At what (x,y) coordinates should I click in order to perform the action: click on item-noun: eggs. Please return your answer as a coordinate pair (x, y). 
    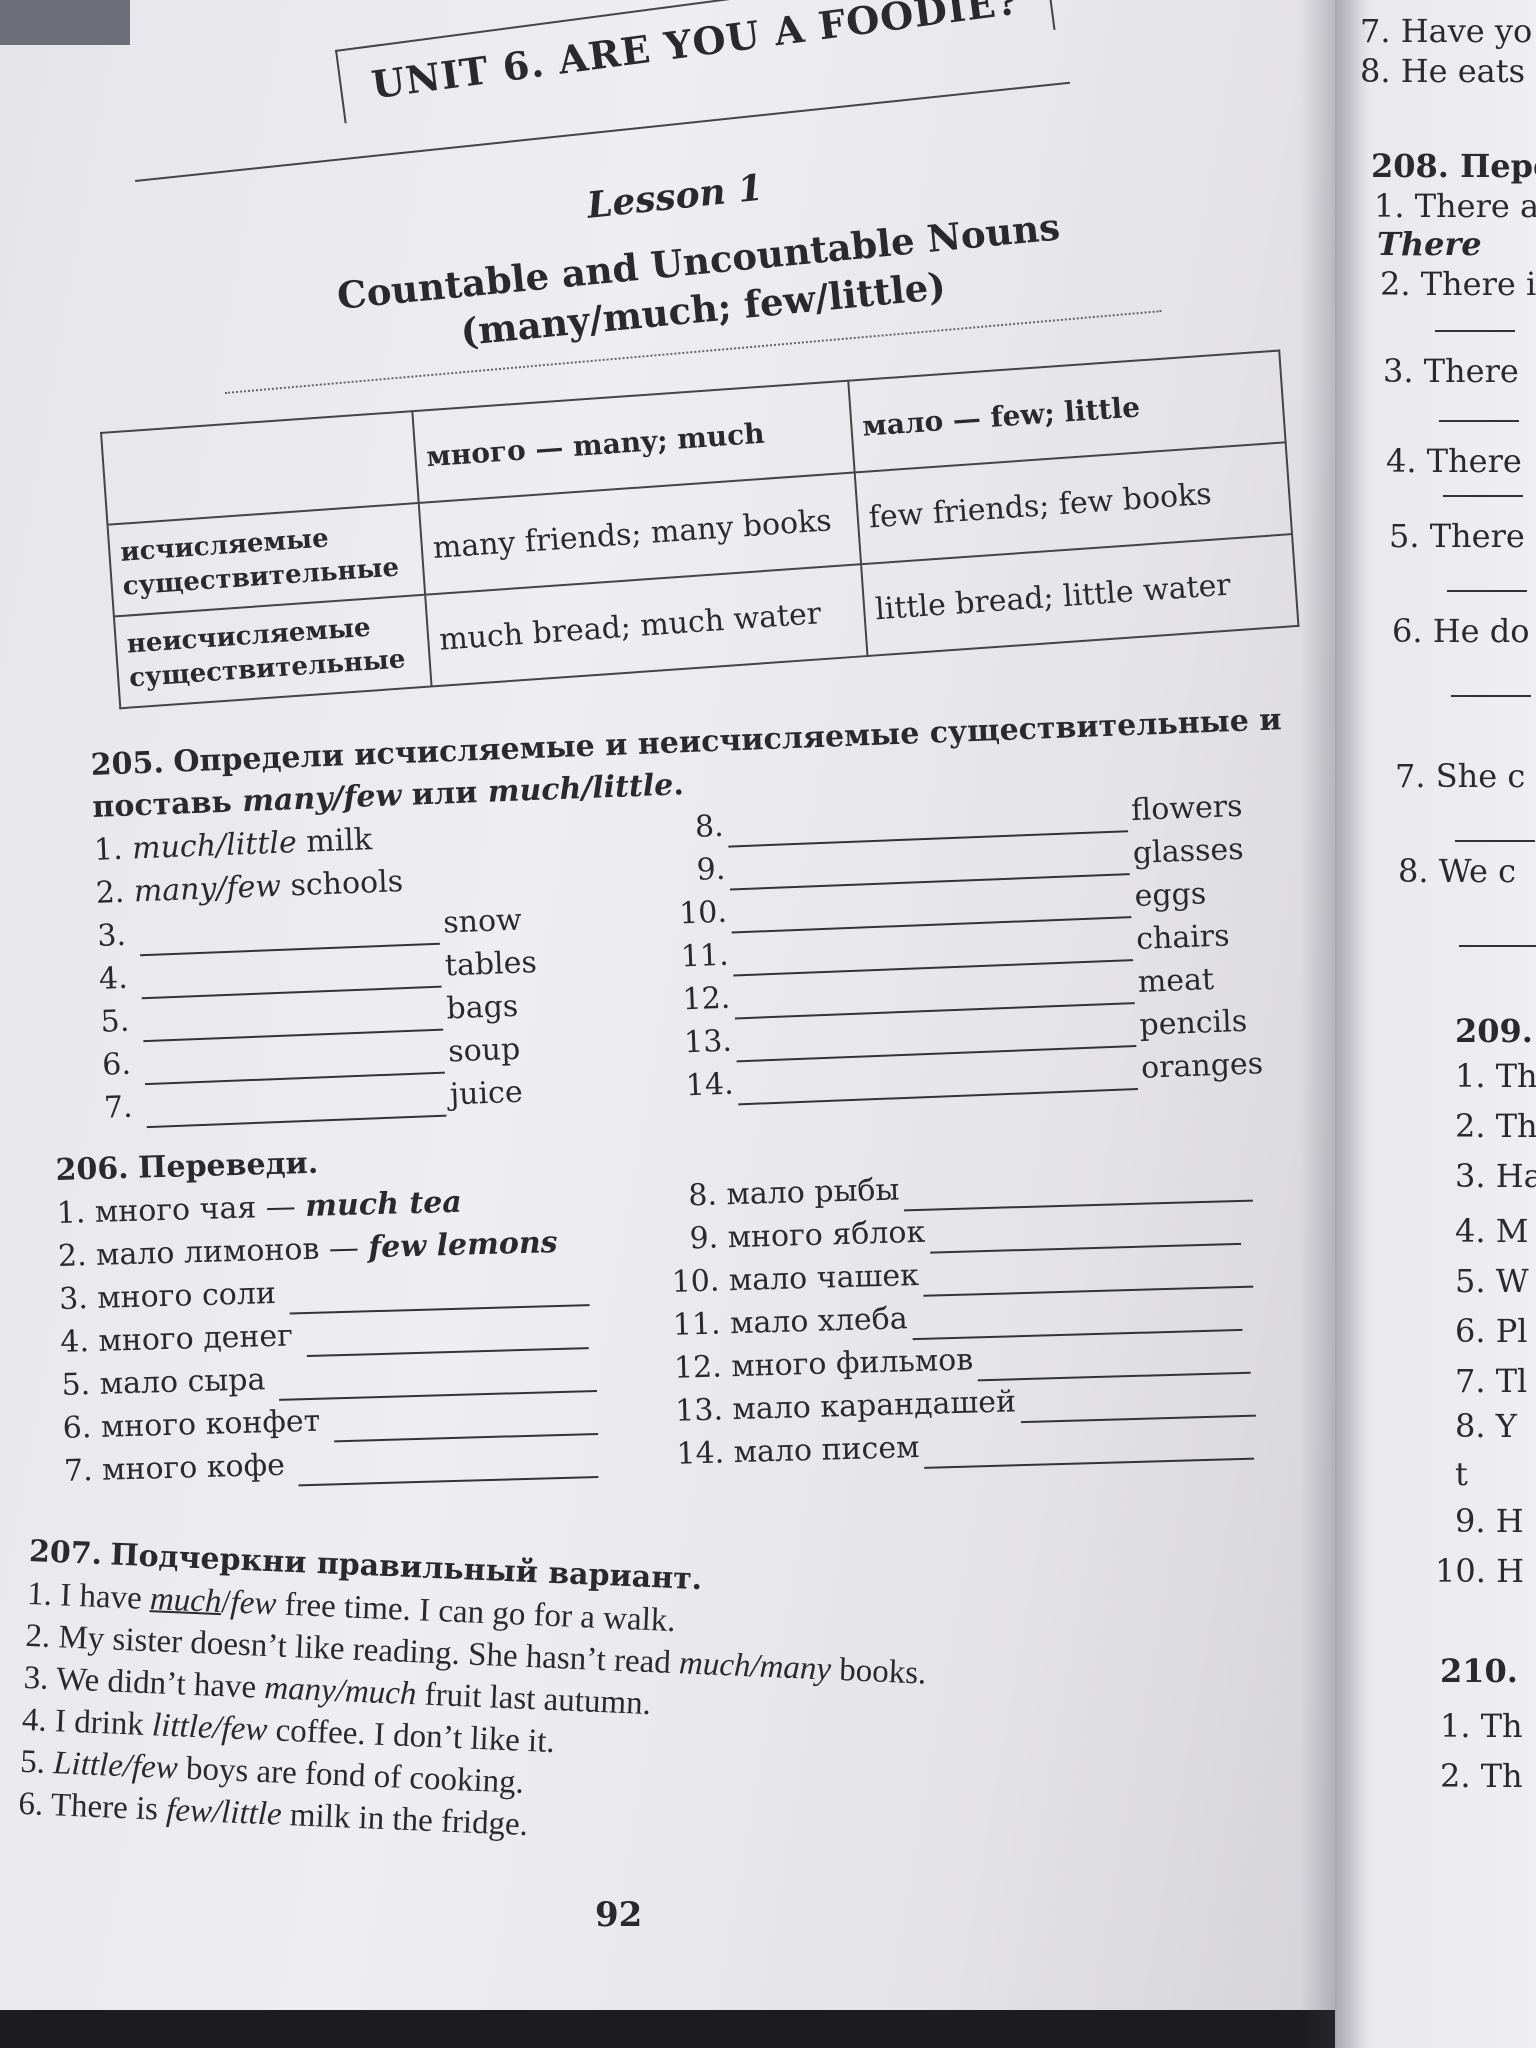
    Looking at the image, I should click on (1170, 895).